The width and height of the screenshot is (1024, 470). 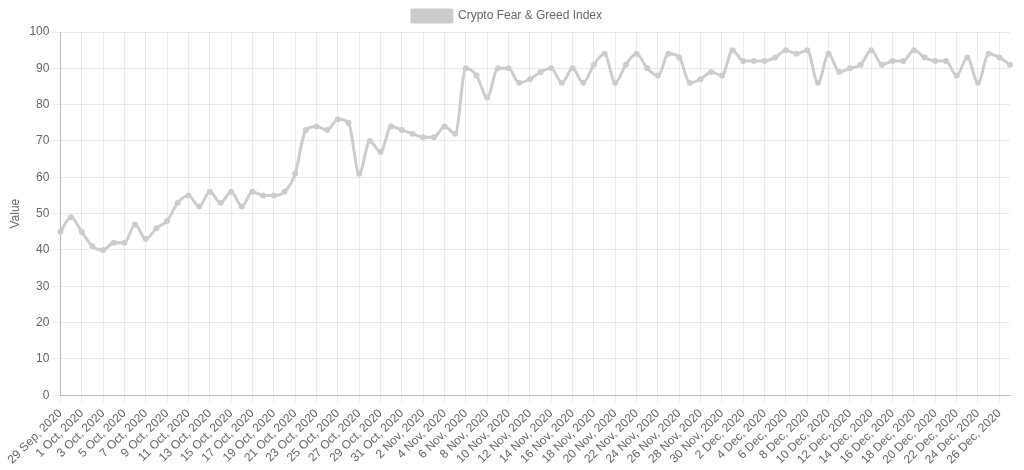 I want to click on y-tick-label: 50, so click(x=43, y=212).